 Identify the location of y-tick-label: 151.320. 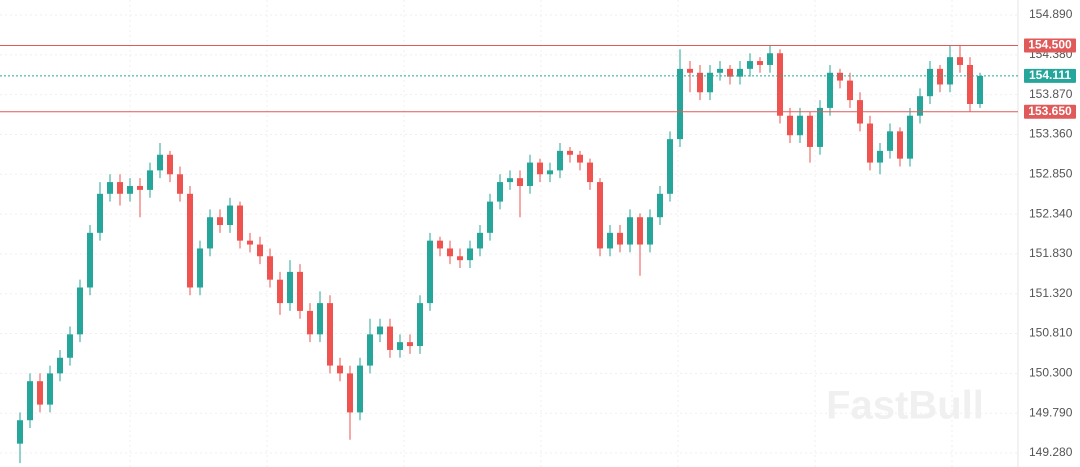
(1051, 293).